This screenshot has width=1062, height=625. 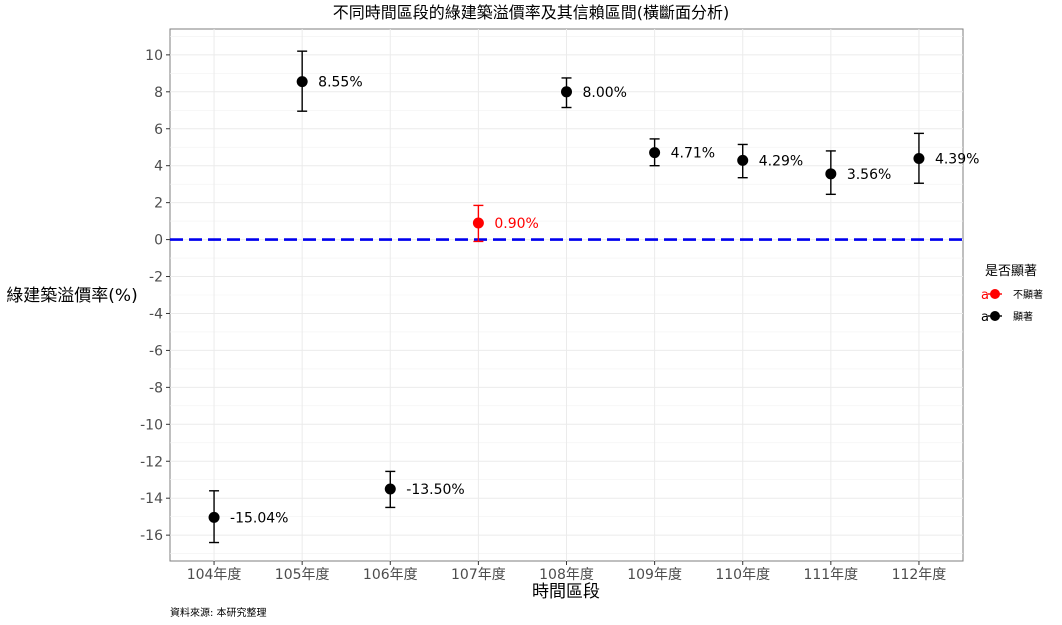 What do you see at coordinates (156, 388) in the screenshot?
I see `y-tick-label: -8` at bounding box center [156, 388].